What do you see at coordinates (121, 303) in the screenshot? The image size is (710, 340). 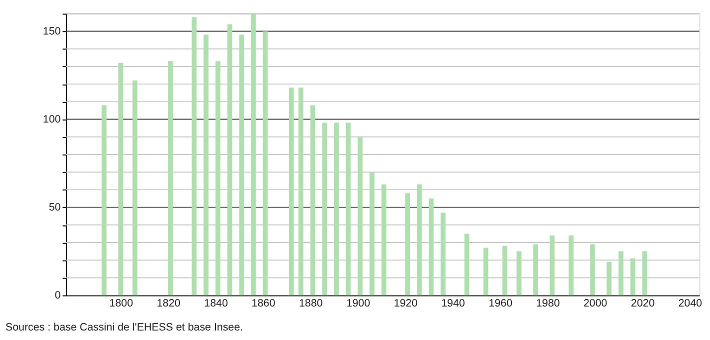 I see `x-tick-label: 1800` at bounding box center [121, 303].